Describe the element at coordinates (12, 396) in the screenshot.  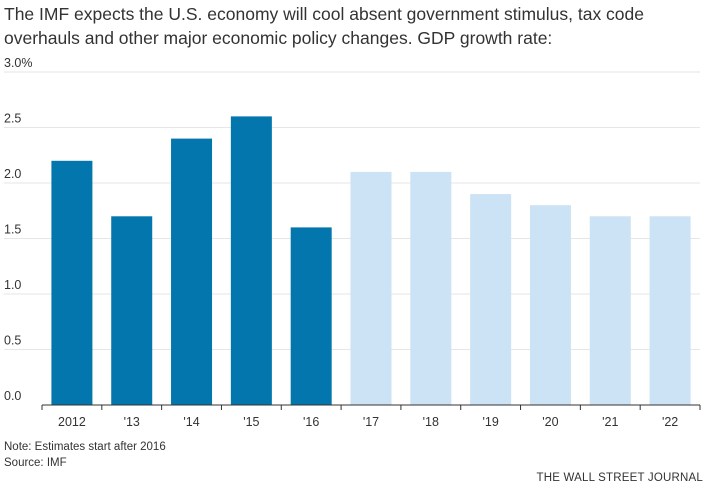
I see `y-tick-label: 0.0` at that location.